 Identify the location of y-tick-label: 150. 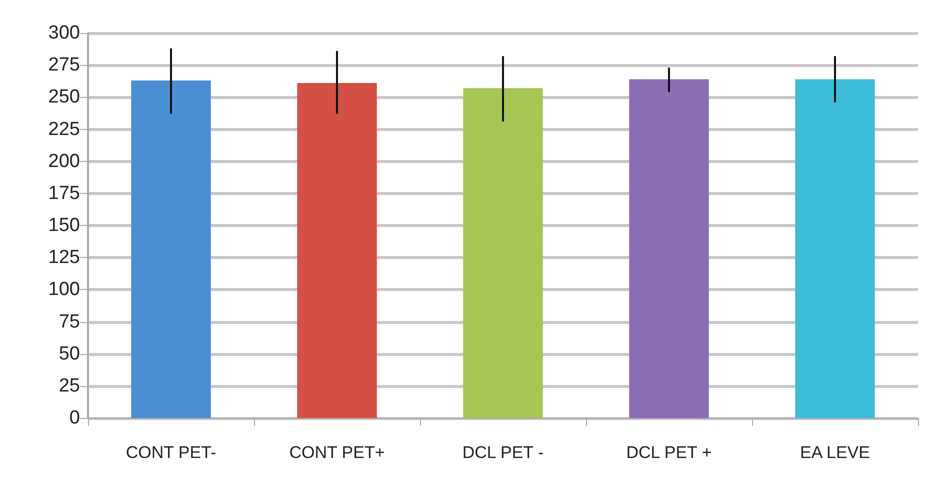
(64, 225).